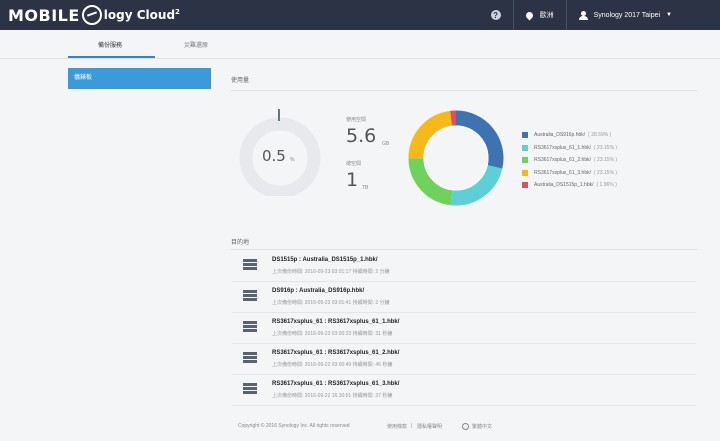 This screenshot has width=720, height=441. What do you see at coordinates (482, 427) in the screenshot?
I see `footer-language-label: 繁體中文` at bounding box center [482, 427].